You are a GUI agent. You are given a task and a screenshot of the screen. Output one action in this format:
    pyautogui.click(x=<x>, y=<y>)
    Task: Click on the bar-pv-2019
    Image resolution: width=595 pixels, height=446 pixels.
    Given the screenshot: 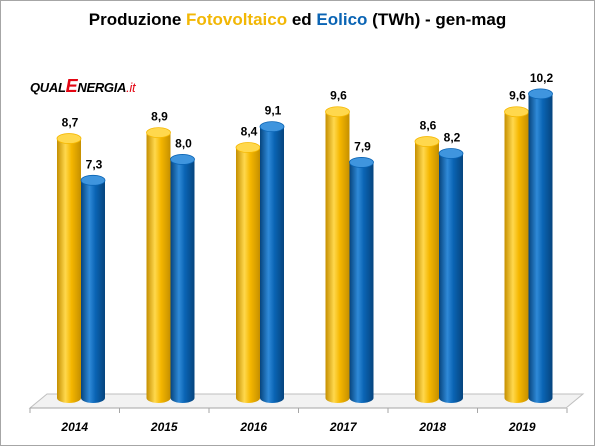 What is the action you would take?
    pyautogui.click(x=516, y=257)
    